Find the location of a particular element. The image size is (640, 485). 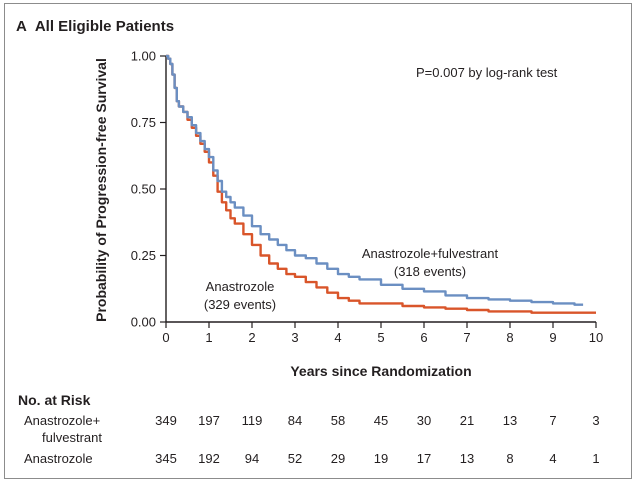

panel-title: A All Eligible Patients is located at coordinates (95, 26).